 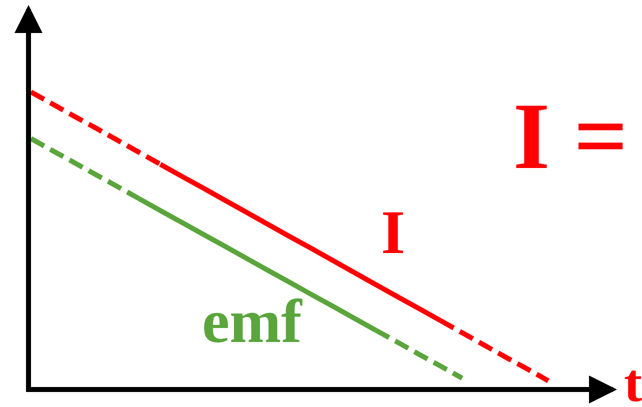 What do you see at coordinates (570, 136) in the screenshot?
I see `annotation: I =` at bounding box center [570, 136].